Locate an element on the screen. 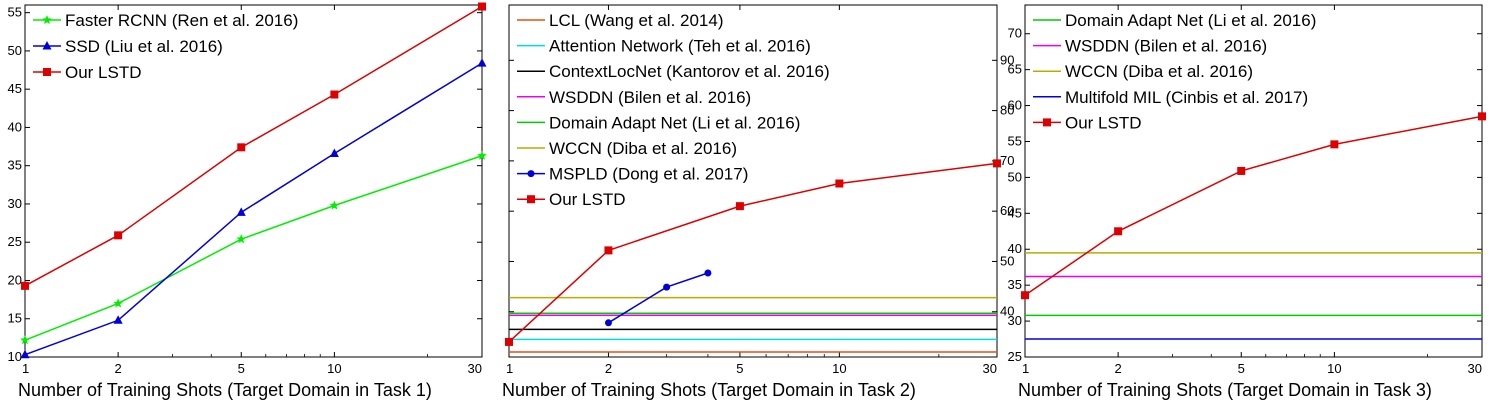  y-tick-label: 90 is located at coordinates (1007, 59).